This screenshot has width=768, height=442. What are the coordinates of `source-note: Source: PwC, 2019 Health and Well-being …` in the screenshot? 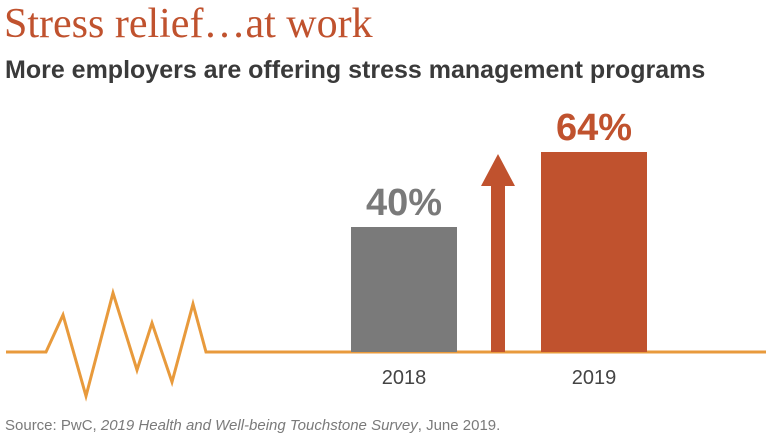 It's located at (252, 426).